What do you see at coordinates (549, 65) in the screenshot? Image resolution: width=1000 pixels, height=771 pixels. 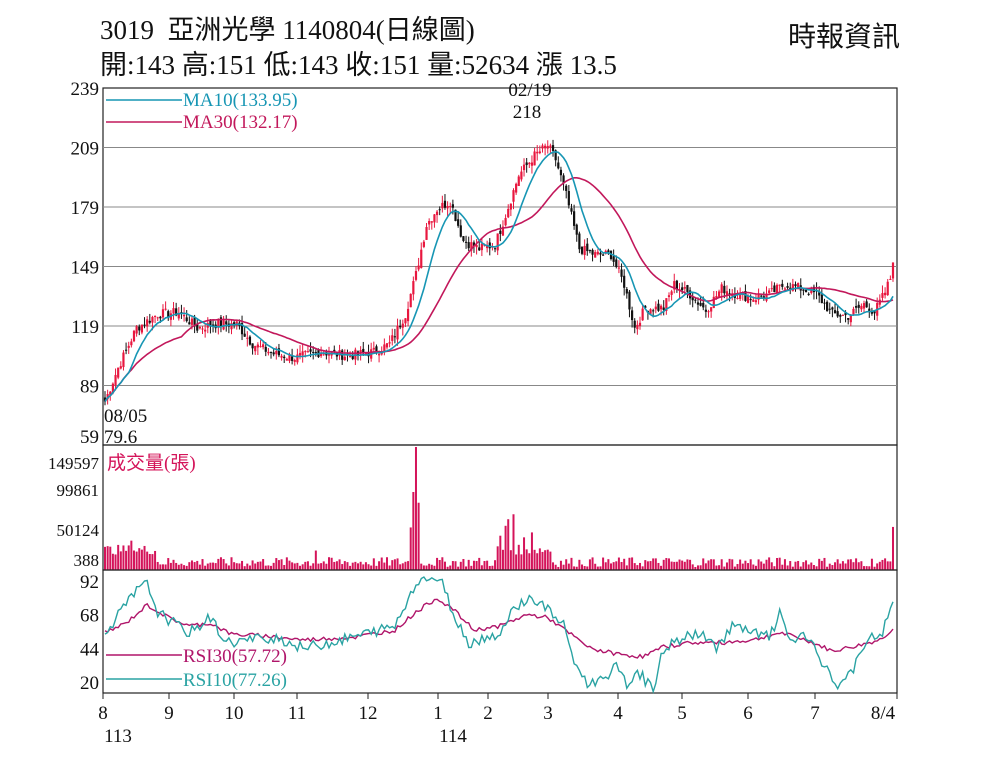 I see `change-label: 漲` at bounding box center [549, 65].